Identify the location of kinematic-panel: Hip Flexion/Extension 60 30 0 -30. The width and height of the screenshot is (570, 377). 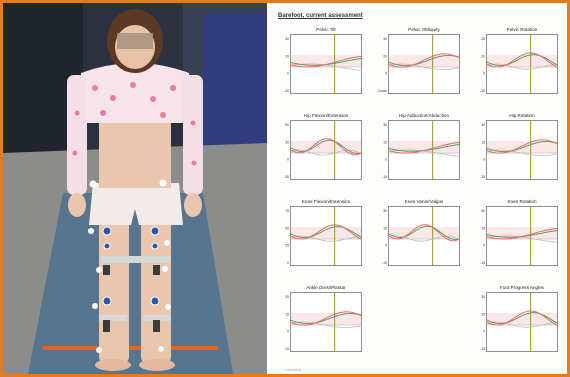
(323, 148).